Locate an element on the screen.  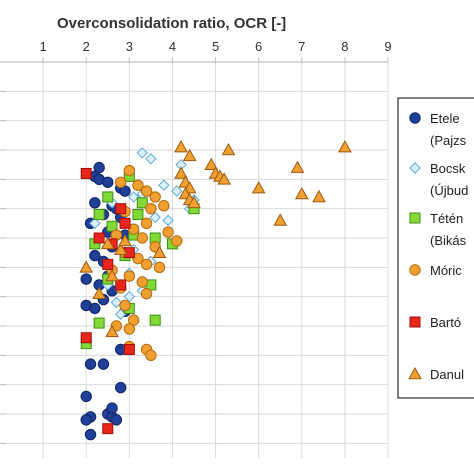
x-tick-labels: 1 2 3 4 5 6 7 8 9 is located at coordinates (215, 46).